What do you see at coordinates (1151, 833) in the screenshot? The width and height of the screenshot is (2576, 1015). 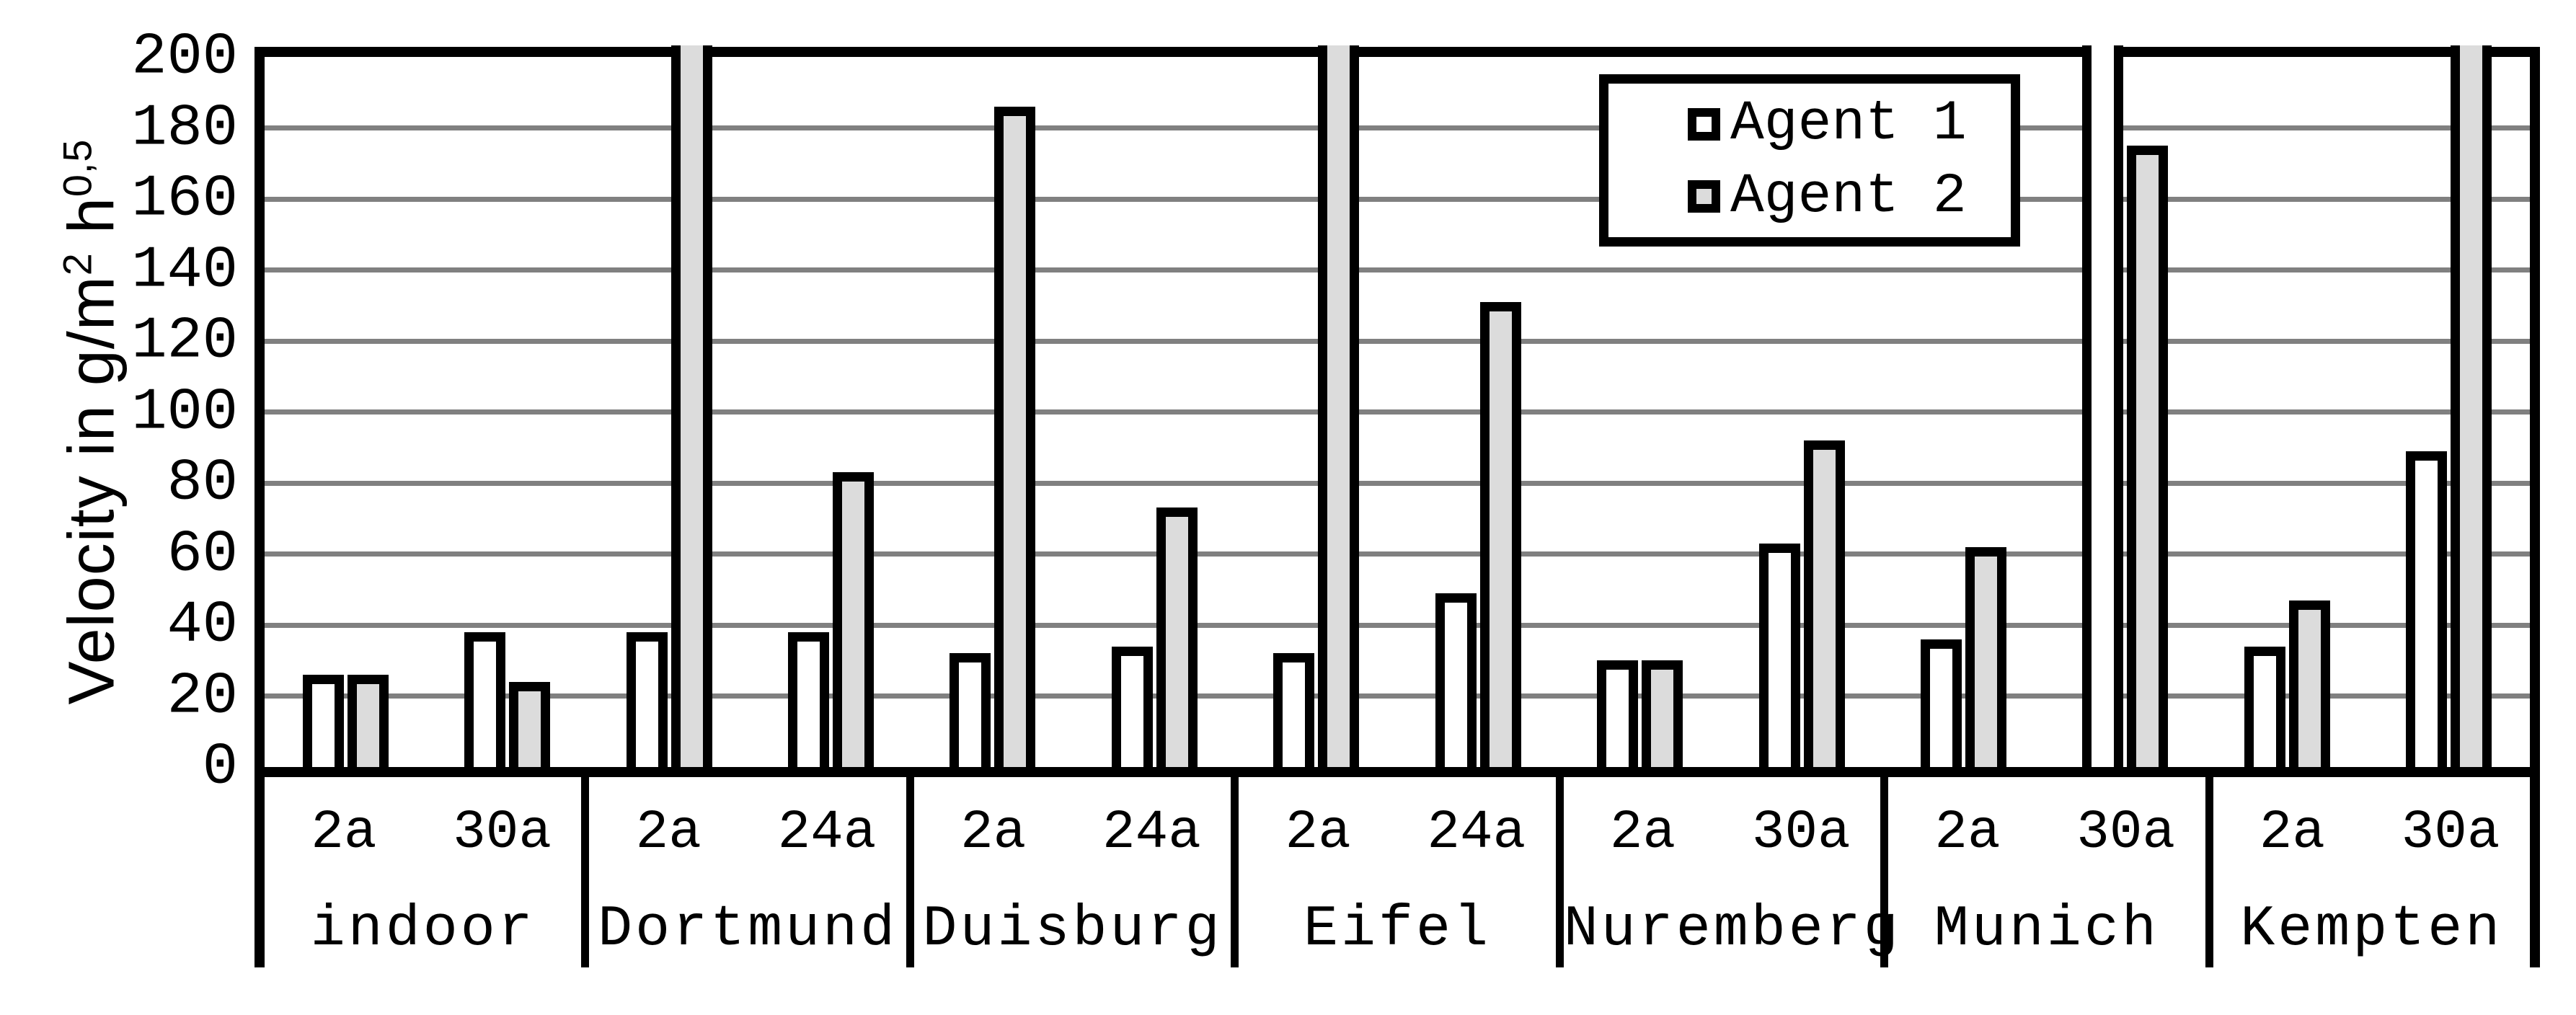 I see `subgroup-label-duisburg-24a: 24a` at bounding box center [1151, 833].